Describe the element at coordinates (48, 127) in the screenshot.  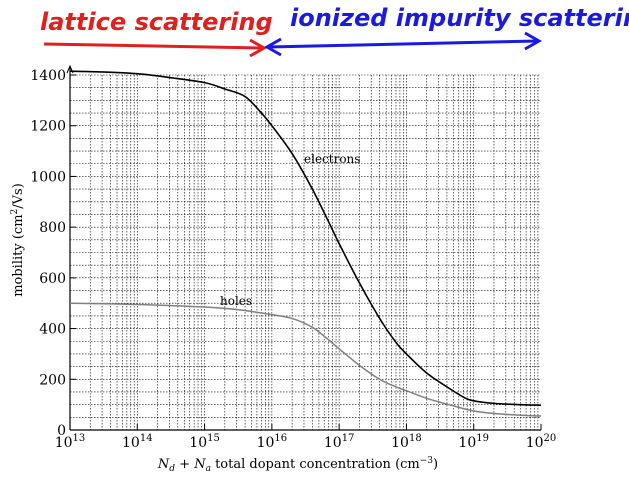
I see `y-tick-label: 1200` at that location.